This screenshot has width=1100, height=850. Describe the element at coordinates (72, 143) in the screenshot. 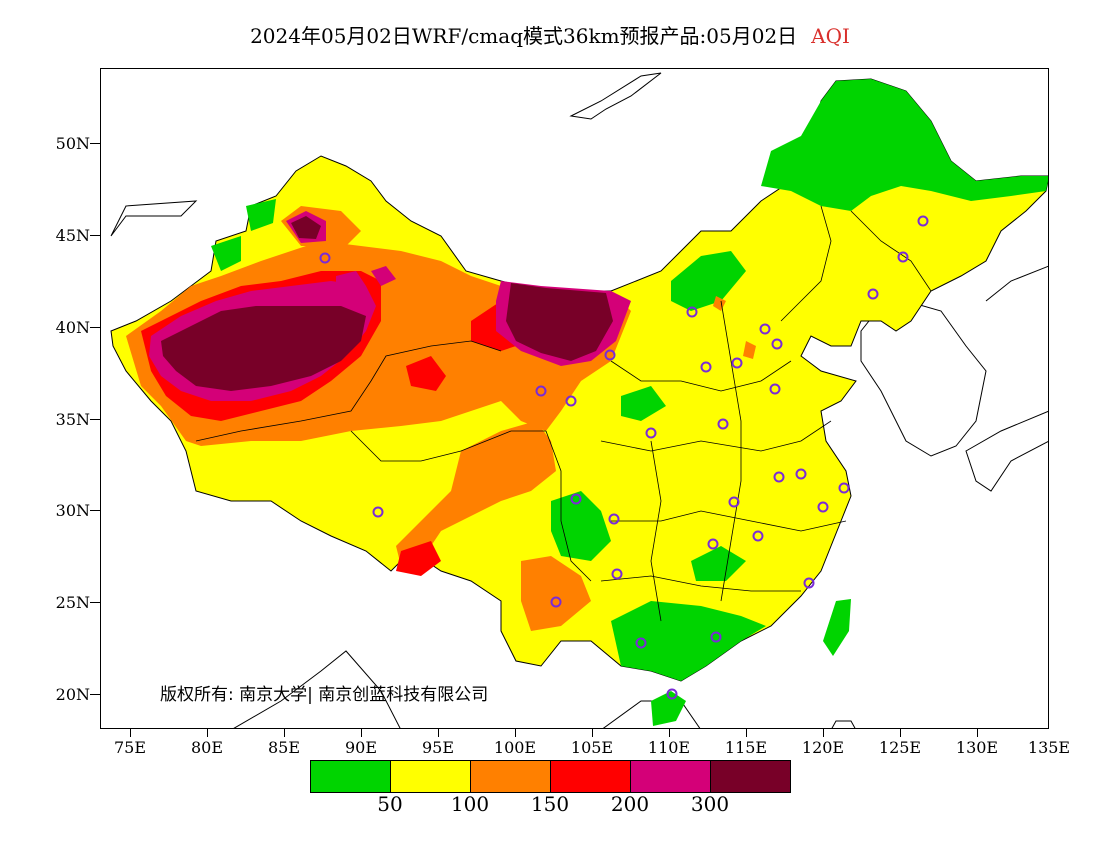

I see `lat-tick-50n: 50N` at that location.